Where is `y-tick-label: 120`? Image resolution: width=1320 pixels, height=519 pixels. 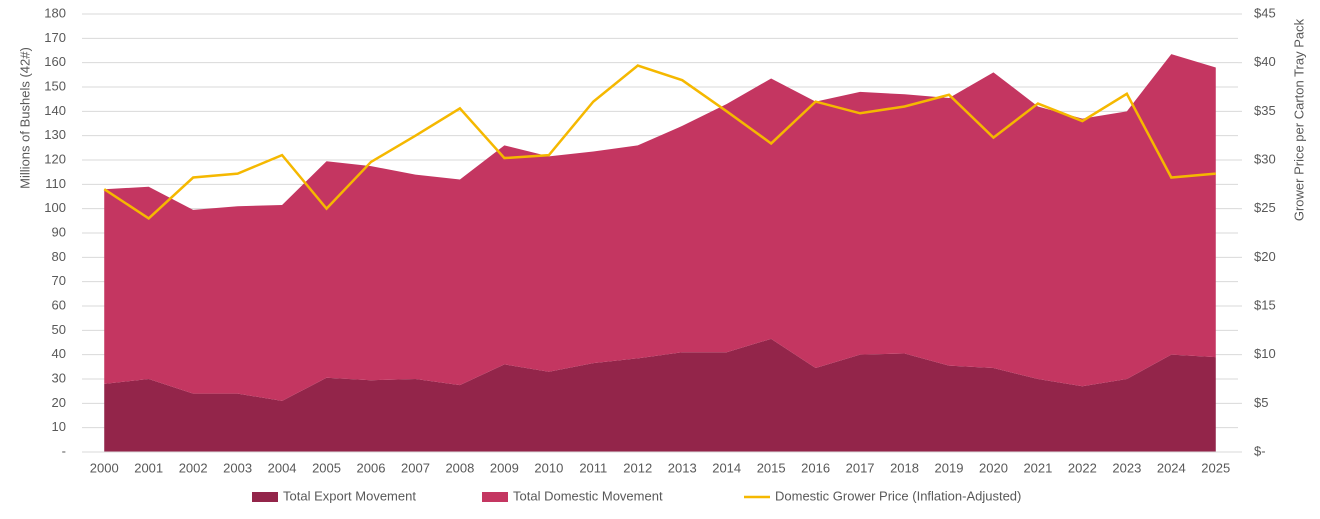
y-tick-label: 120 is located at coordinates (55, 158).